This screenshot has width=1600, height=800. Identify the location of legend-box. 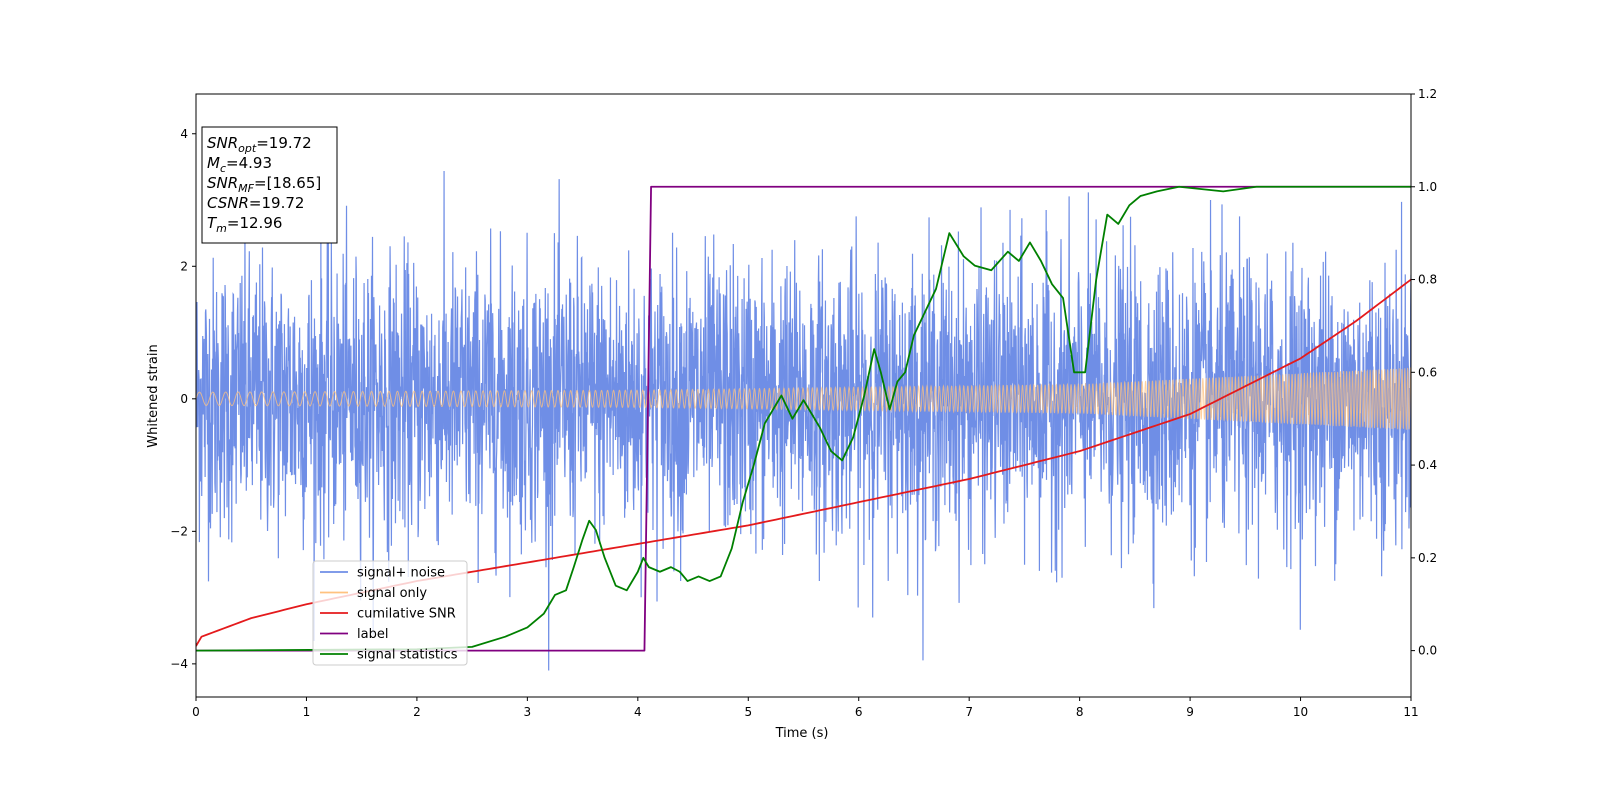
(390, 613).